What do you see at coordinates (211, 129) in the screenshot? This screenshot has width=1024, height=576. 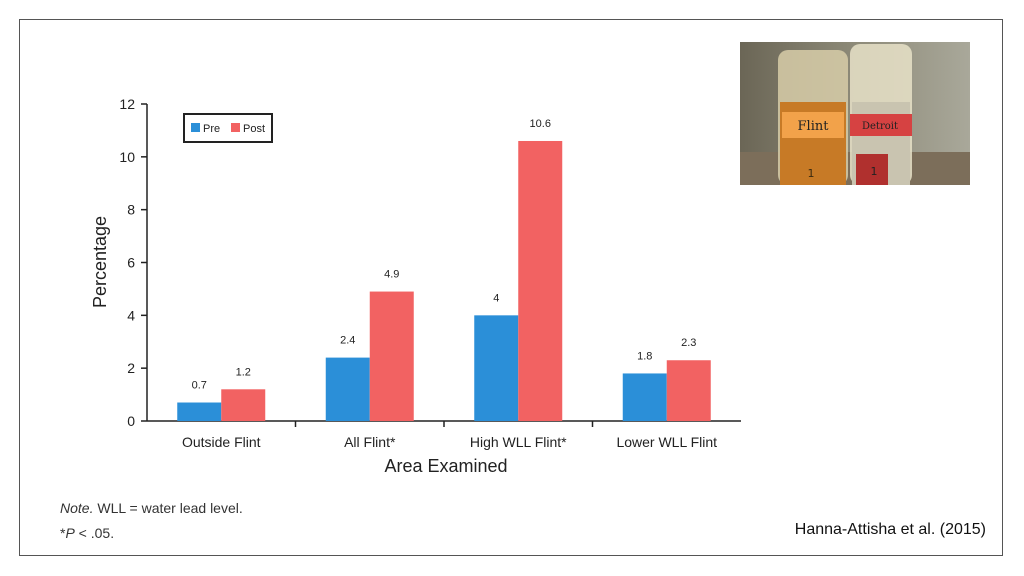 I see `legend-pre-label: Pre` at bounding box center [211, 129].